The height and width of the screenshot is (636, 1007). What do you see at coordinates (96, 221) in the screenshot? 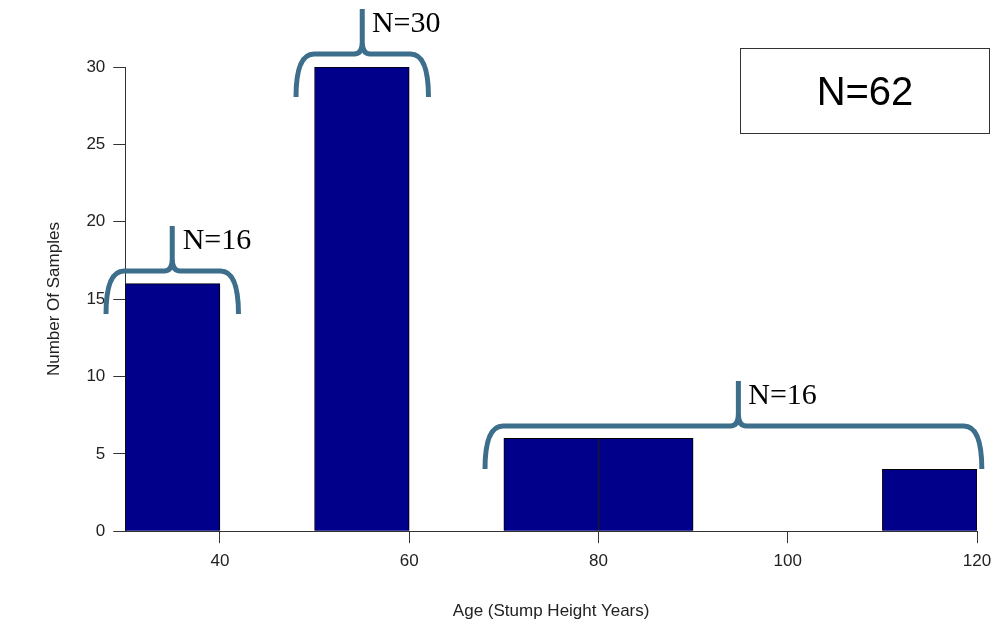
I see `y-tick-label: 20` at bounding box center [96, 221].